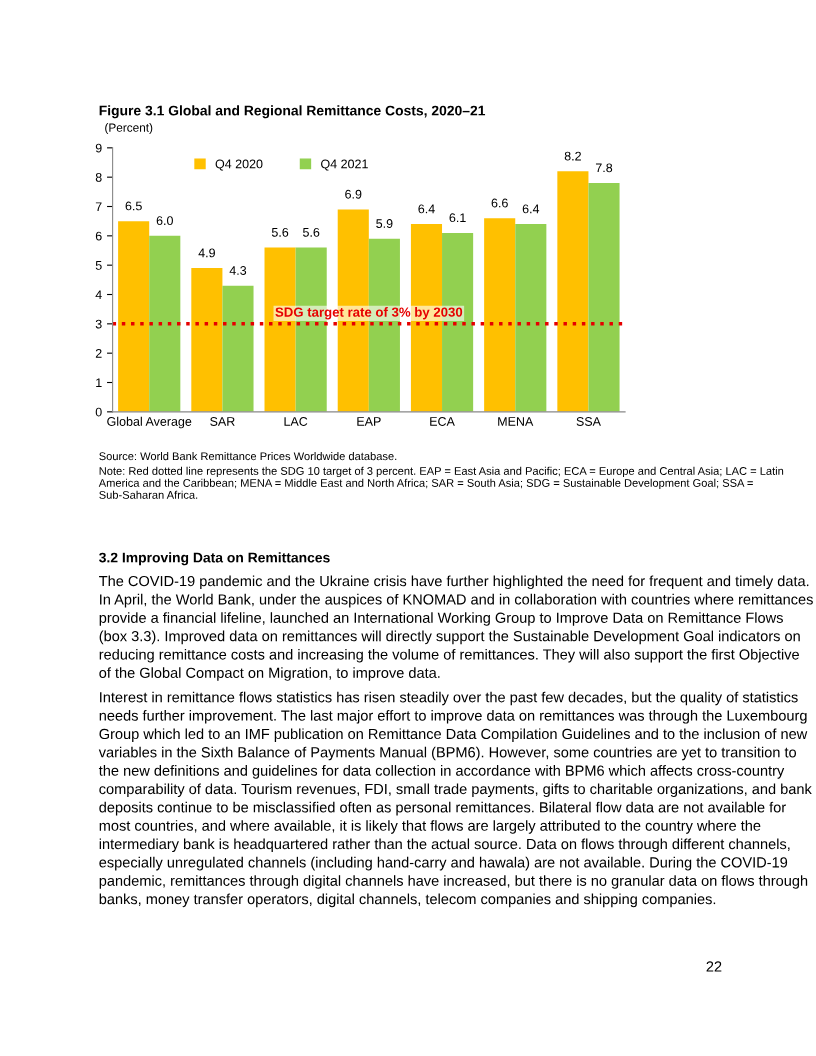 The width and height of the screenshot is (816, 1056). What do you see at coordinates (214, 559) in the screenshot?
I see `text: 3.2 Improving Data on Remittances` at bounding box center [214, 559].